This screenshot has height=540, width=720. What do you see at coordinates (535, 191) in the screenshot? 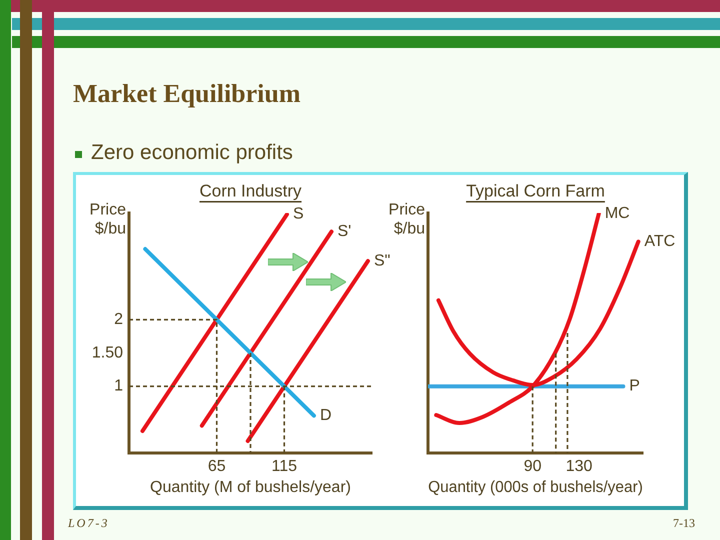
I see `chart-title: Typical Corn Farm` at bounding box center [535, 191].